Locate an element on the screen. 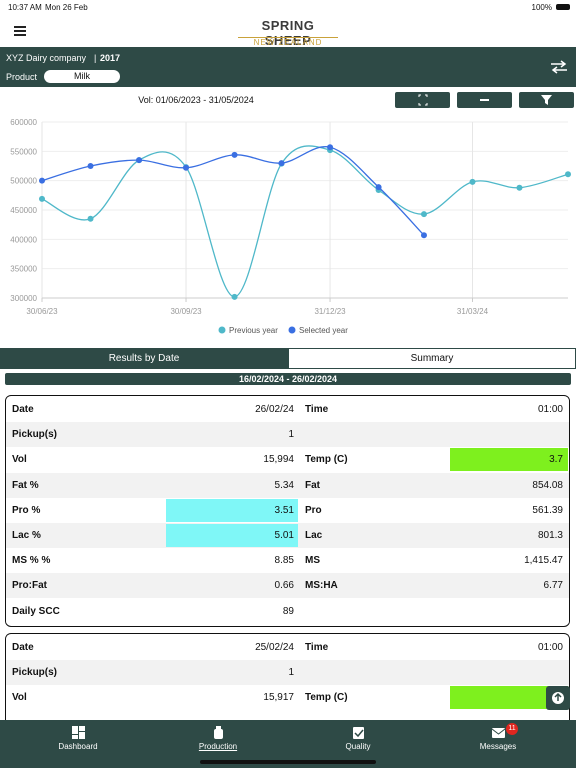 The image size is (576, 768). field-value: 561.39 is located at coordinates (547, 510).